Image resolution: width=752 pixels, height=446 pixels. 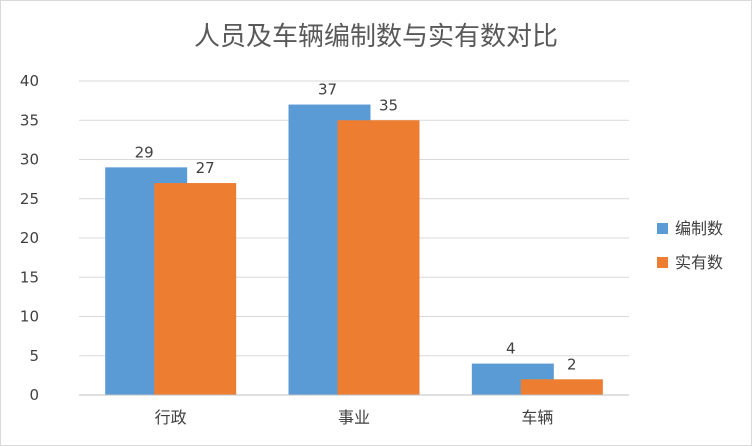 I want to click on legend-label: 实有数, so click(x=699, y=262).